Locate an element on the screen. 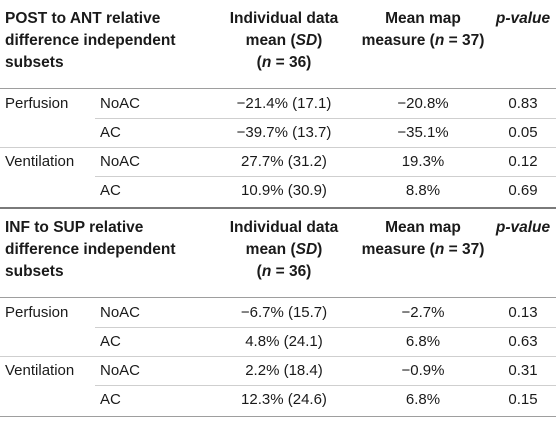 The width and height of the screenshot is (556, 422). row-p: 0.05 is located at coordinates (523, 132).